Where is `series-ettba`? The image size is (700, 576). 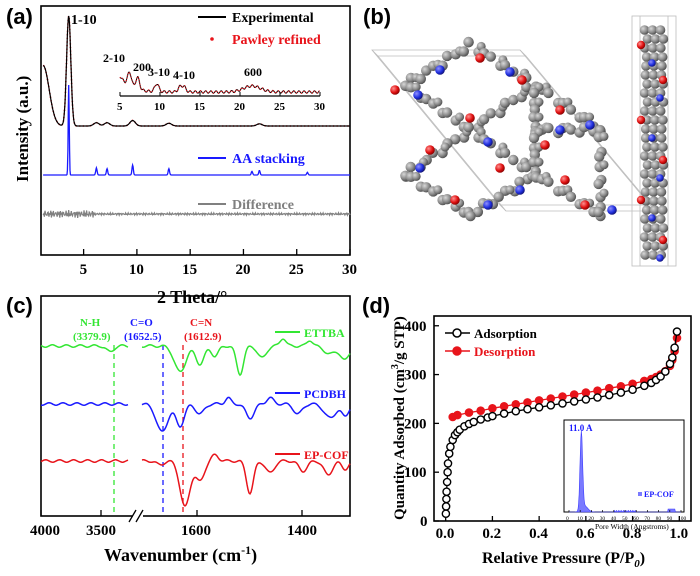 series-ettba is located at coordinates (195, 357).